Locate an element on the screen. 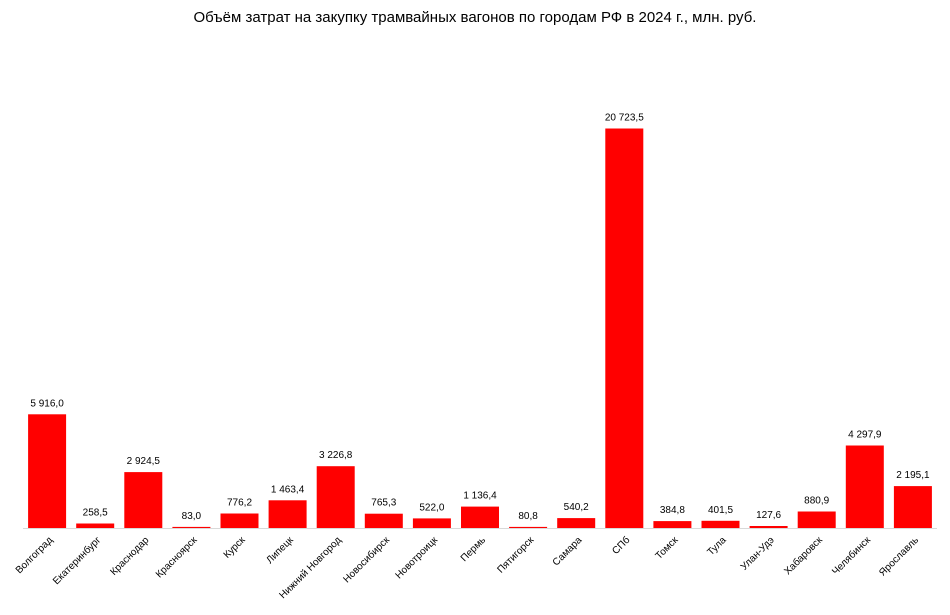 The height and width of the screenshot is (615, 950). data-label: 83,0 is located at coordinates (192, 516).